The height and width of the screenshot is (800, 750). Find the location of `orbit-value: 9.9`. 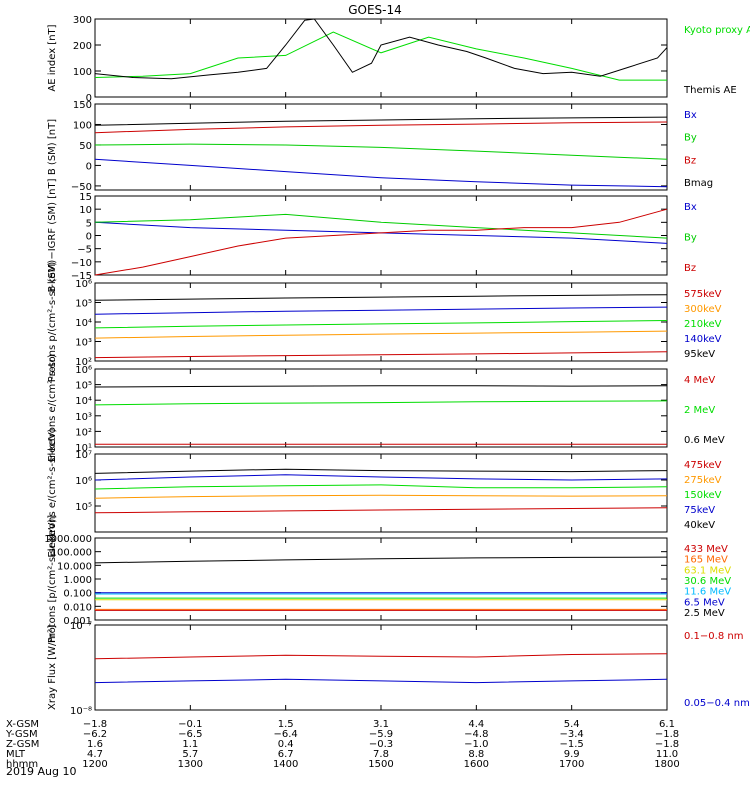

orbit-value: 9.9 is located at coordinates (572, 754).